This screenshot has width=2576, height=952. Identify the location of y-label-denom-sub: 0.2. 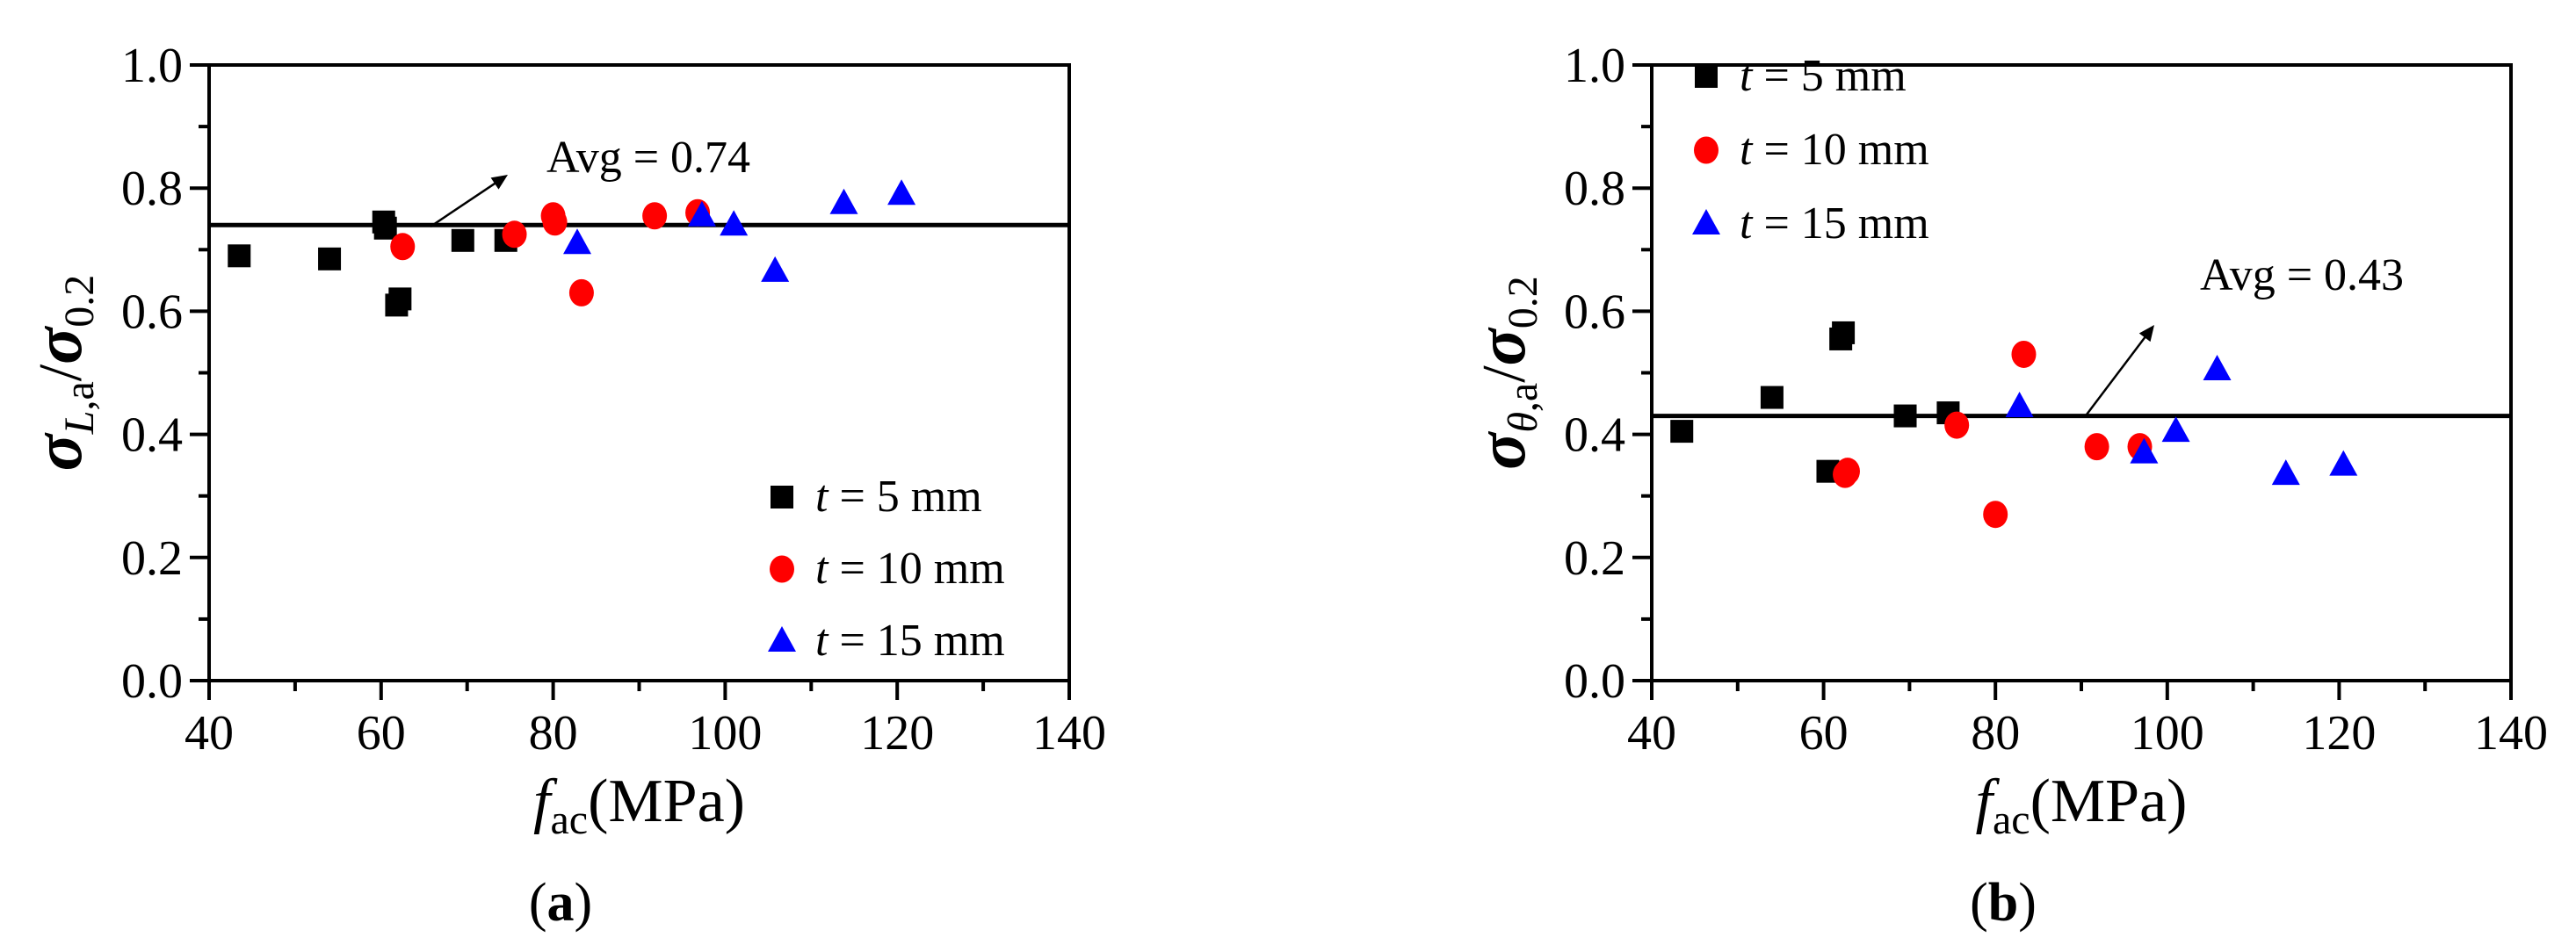
(1523, 302).